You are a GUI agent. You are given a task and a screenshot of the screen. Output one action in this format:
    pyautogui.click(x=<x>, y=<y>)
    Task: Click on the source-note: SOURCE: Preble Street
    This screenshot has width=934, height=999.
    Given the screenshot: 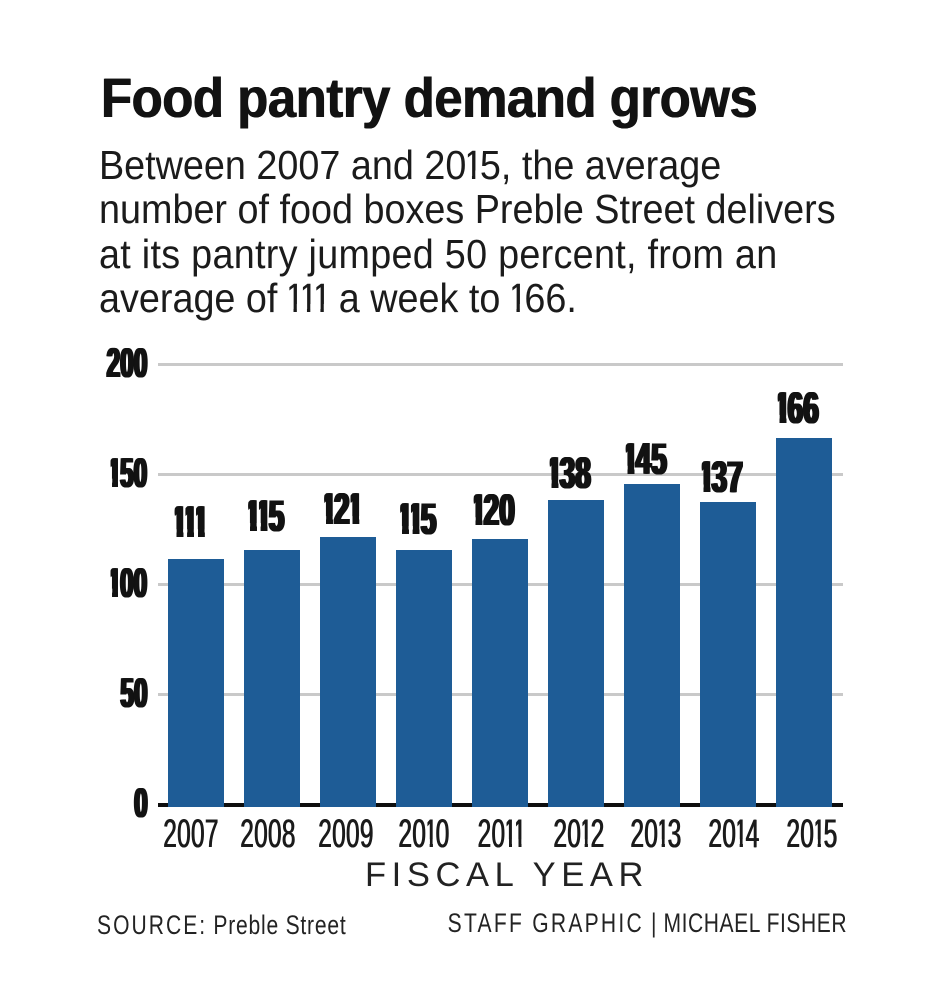 What is the action you would take?
    pyautogui.click(x=221, y=925)
    